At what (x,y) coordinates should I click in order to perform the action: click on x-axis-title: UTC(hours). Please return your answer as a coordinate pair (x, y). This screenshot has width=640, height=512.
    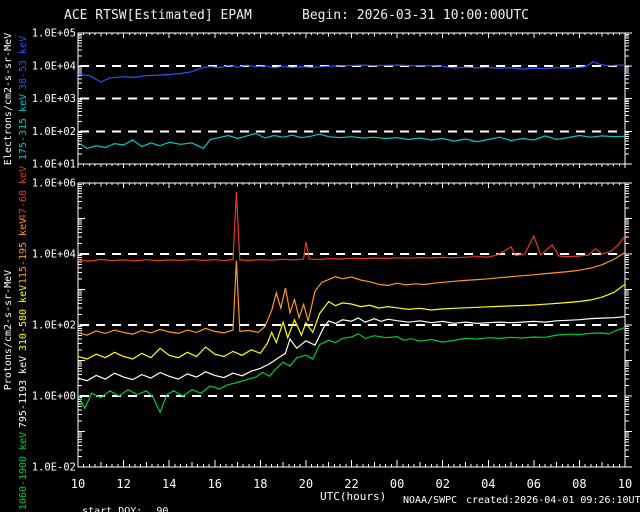
    Looking at the image, I should click on (353, 496).